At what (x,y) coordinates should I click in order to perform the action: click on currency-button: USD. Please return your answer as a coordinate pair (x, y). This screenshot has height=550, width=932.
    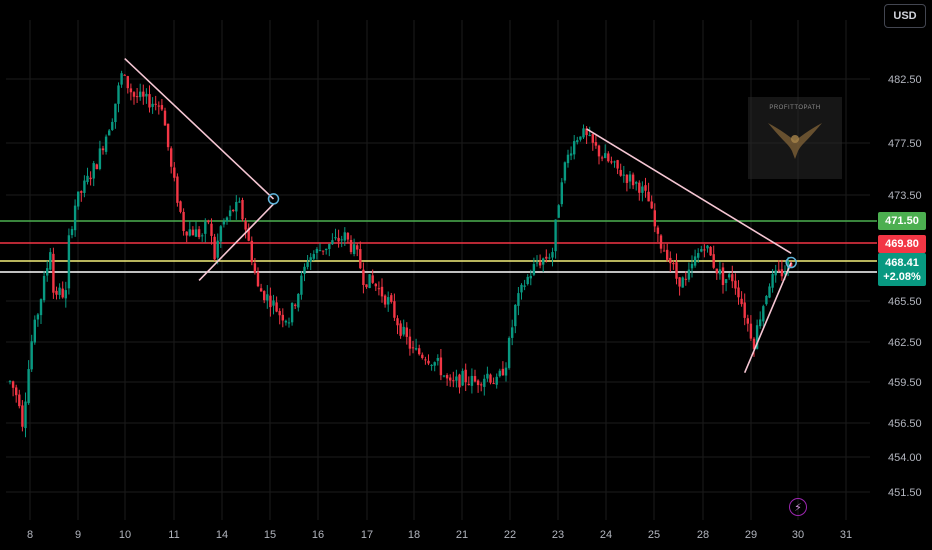
    Looking at the image, I should click on (905, 16).